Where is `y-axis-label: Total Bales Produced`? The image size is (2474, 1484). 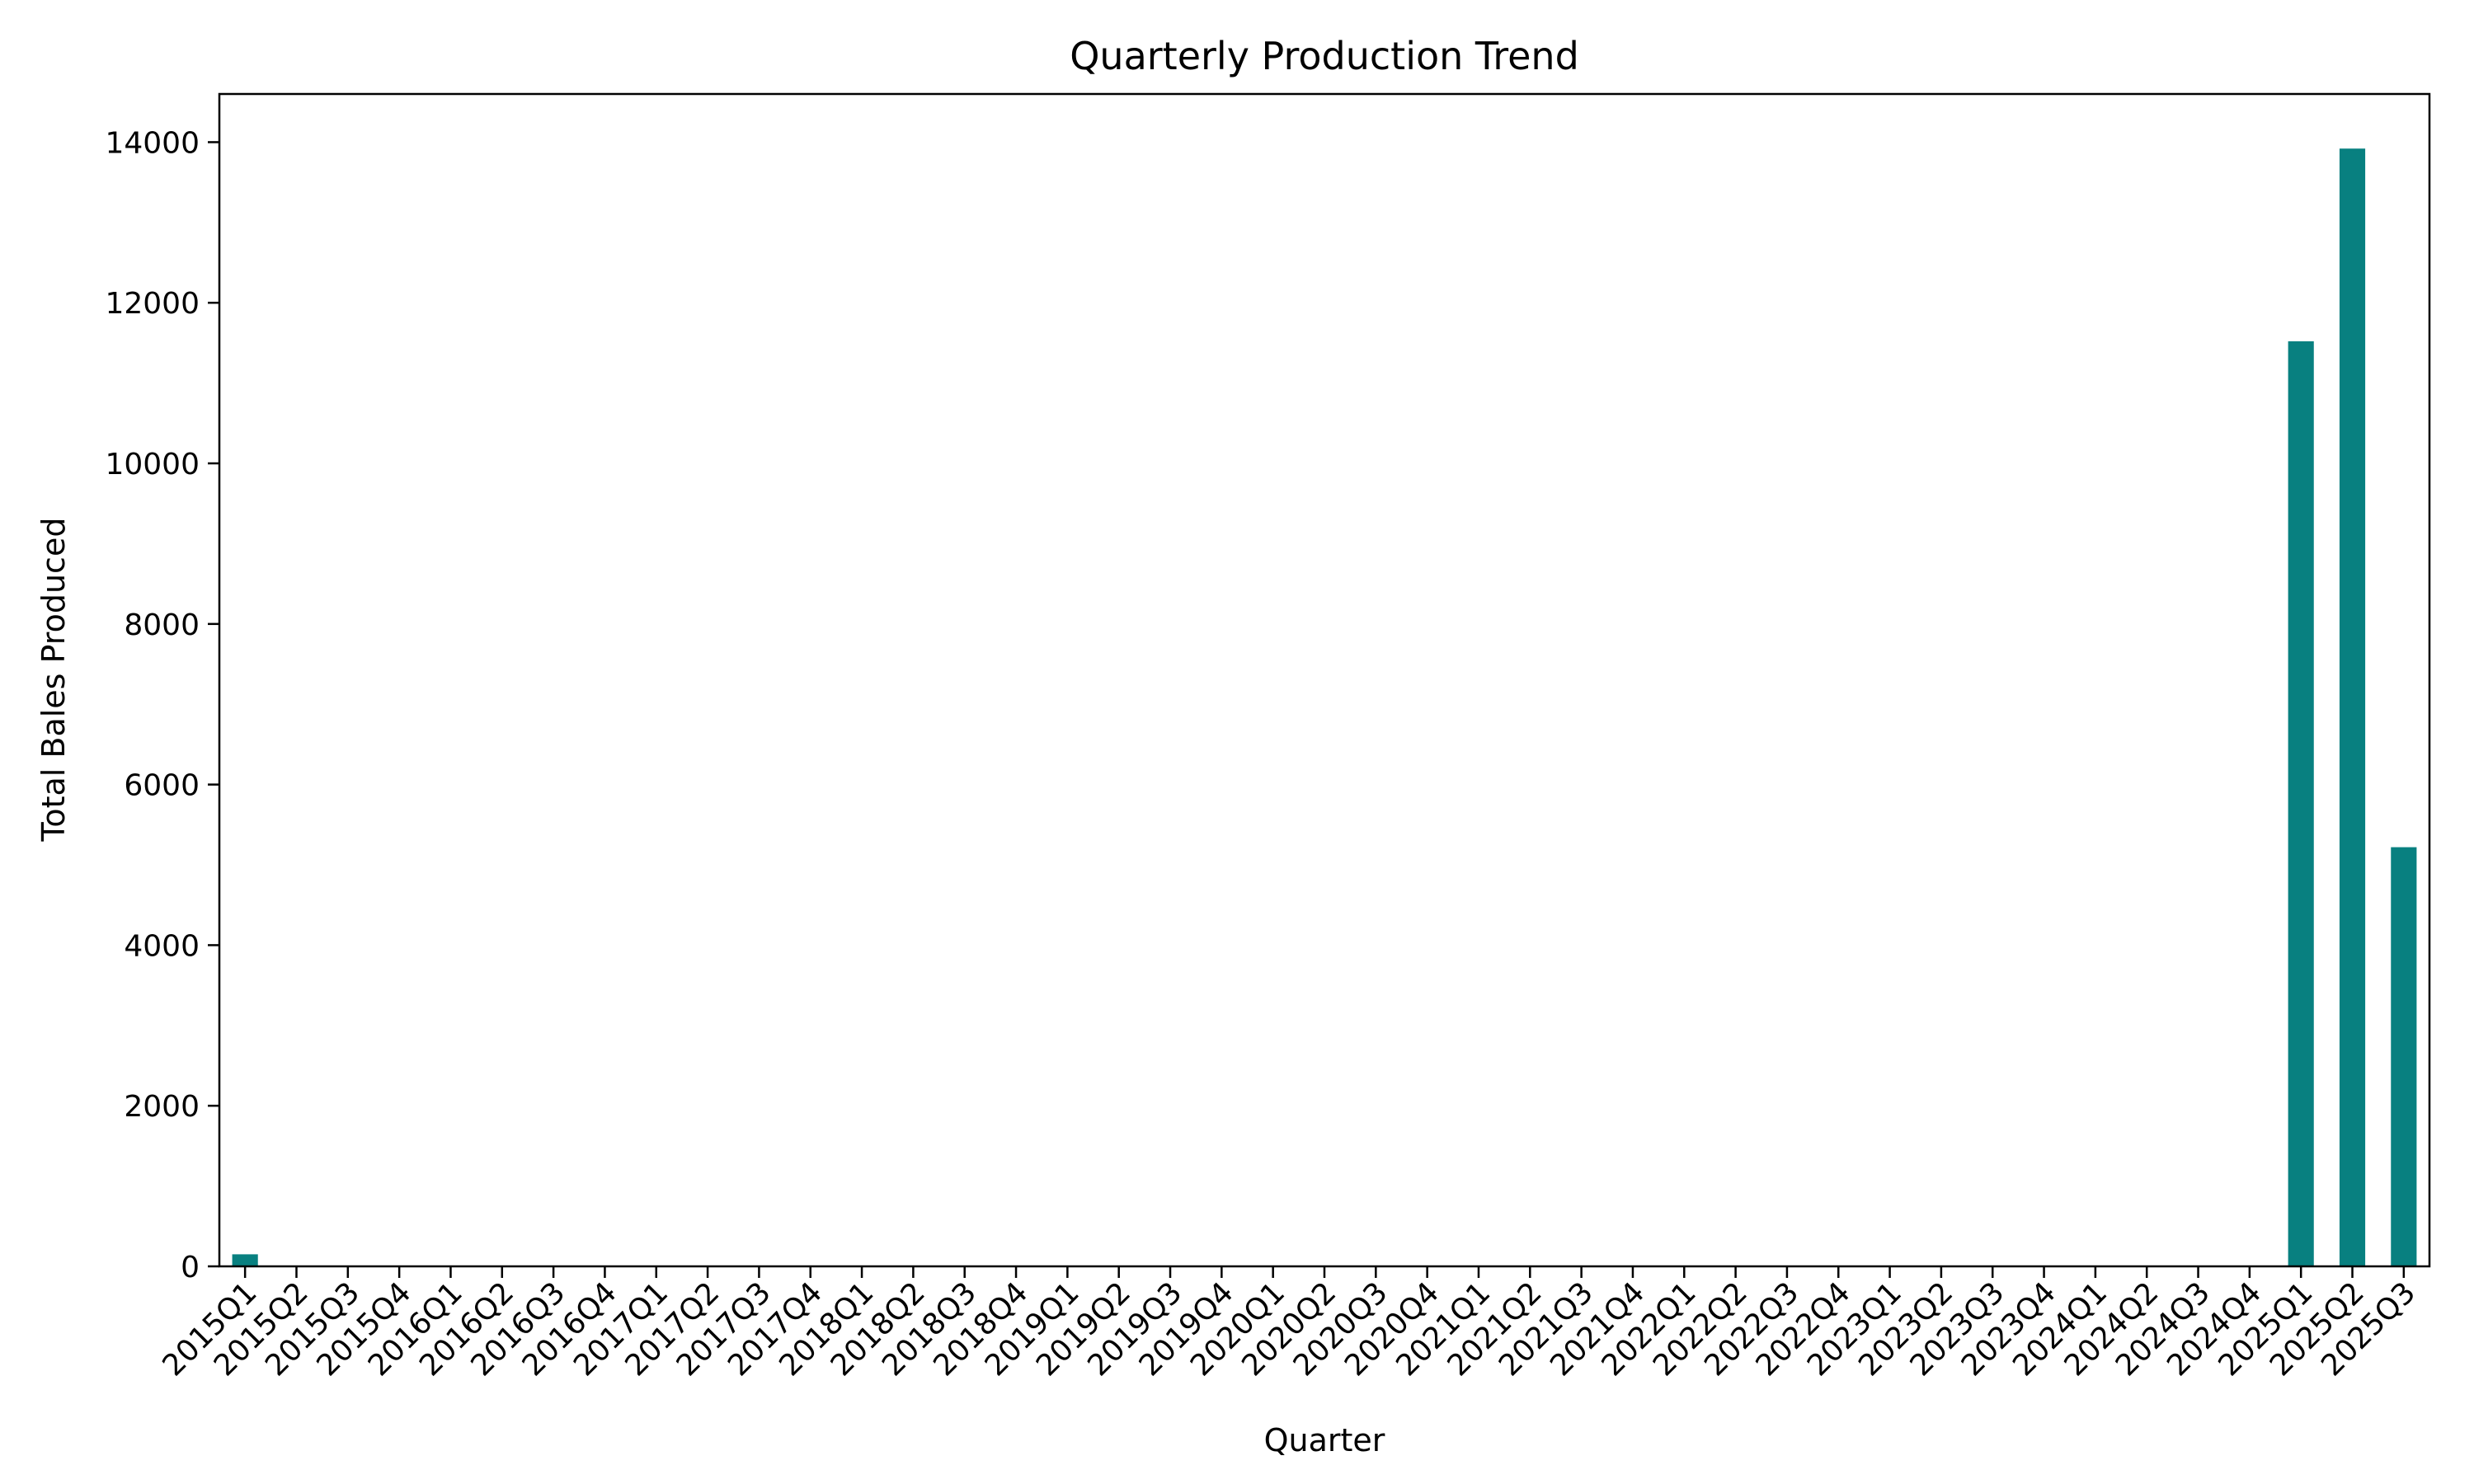 y-axis-label: Total Bales Produced is located at coordinates (53, 680).